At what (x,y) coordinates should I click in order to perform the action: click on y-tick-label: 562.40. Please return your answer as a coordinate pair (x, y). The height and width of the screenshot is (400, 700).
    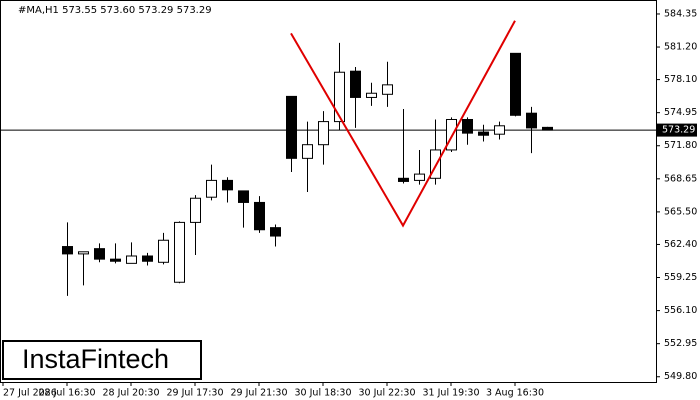
    Looking at the image, I should click on (680, 244).